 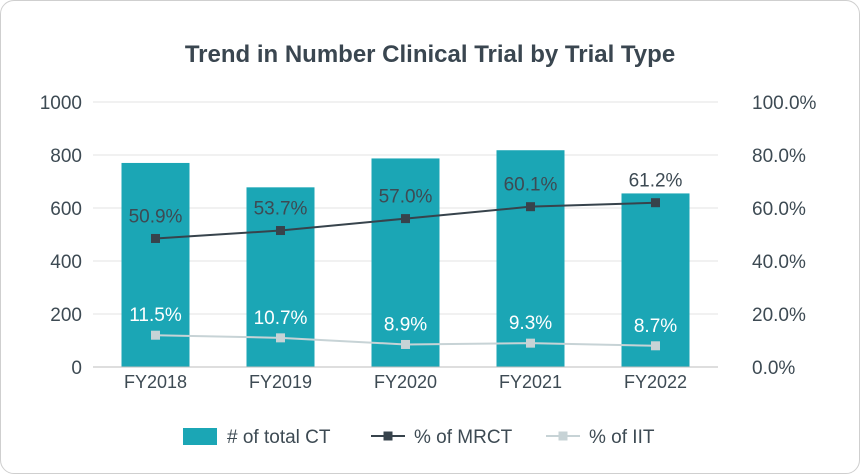 I want to click on legend-bar-swatch, so click(x=200, y=436).